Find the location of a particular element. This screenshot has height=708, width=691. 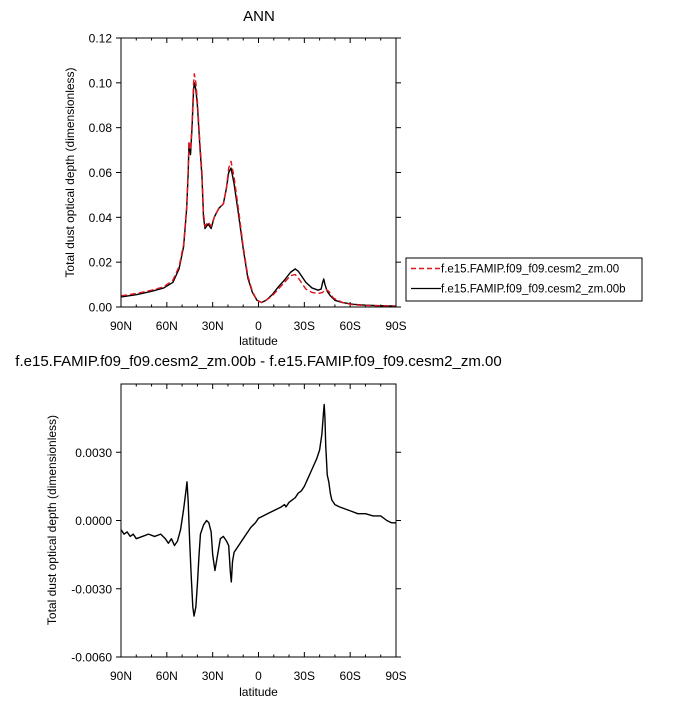

top-y-tick-label: 0.06 is located at coordinates (101, 173).